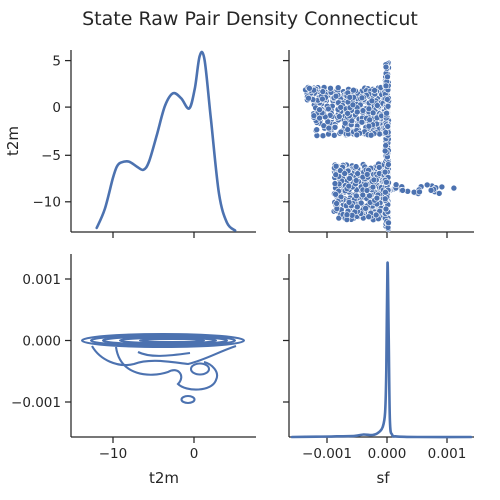  Describe the element at coordinates (447, 454) in the screenshot. I see `panel-sf-kde-xtick-label: 0.001` at that location.